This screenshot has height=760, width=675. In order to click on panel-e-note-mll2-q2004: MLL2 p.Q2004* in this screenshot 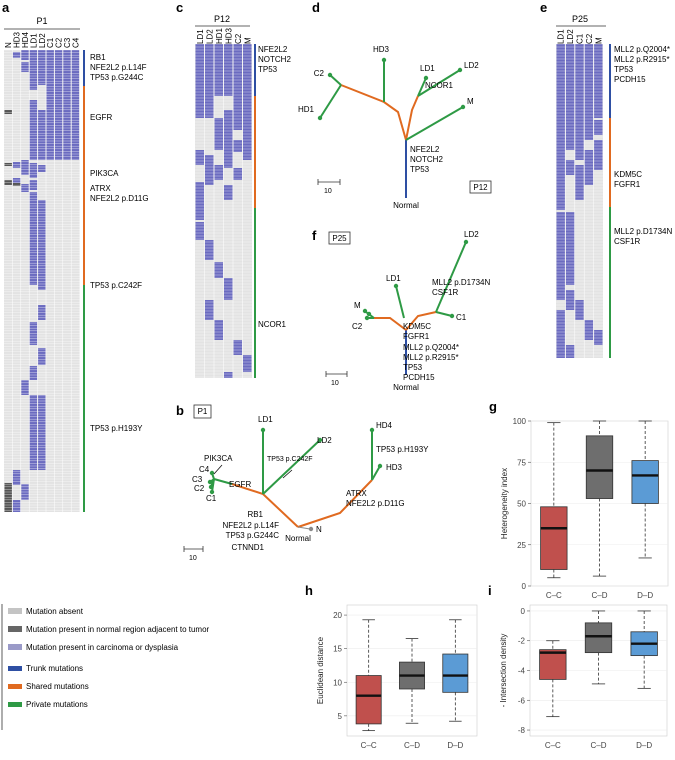, I will do `click(642, 49)`.